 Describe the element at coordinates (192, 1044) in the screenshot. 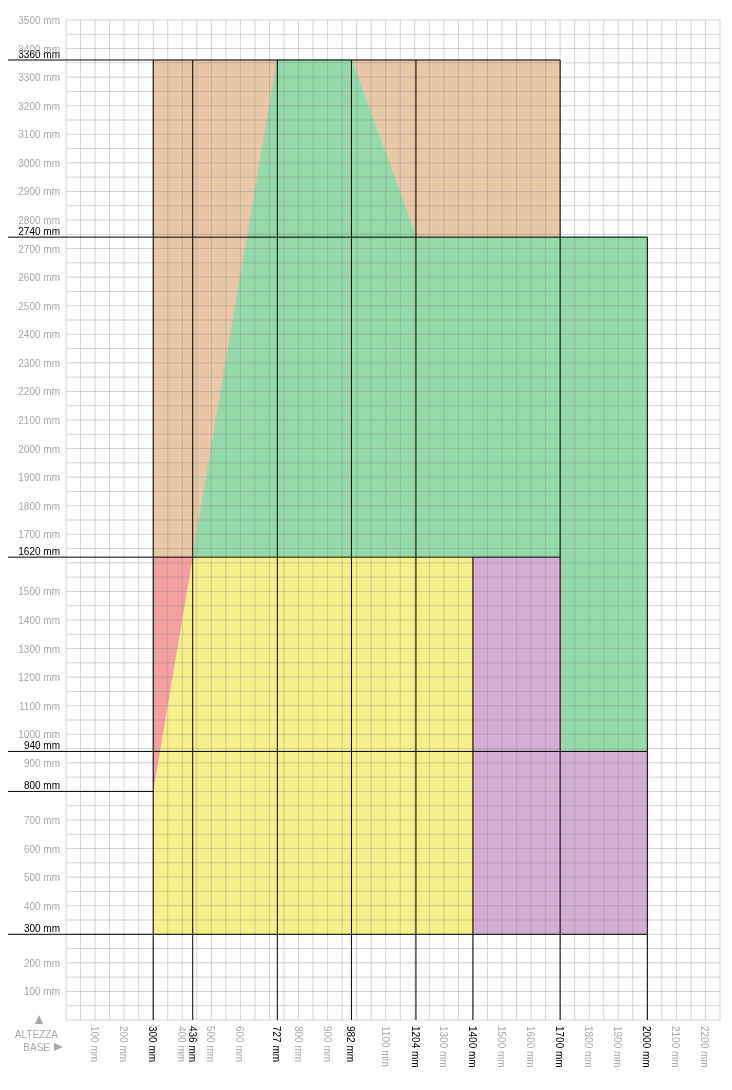

I see `ref-line-label: 436 mm` at that location.